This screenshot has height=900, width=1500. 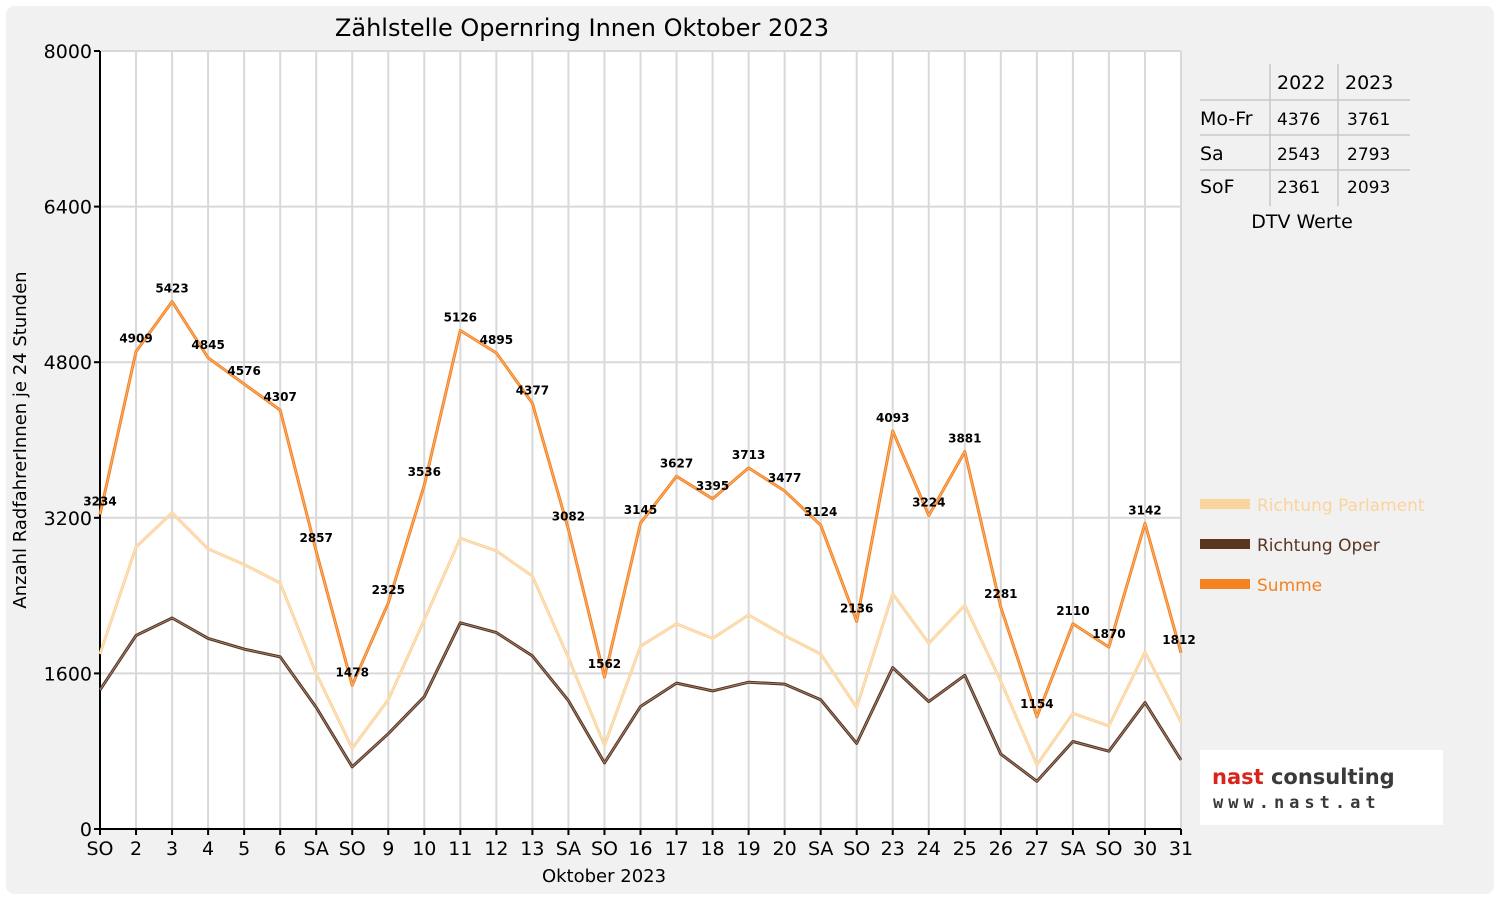 What do you see at coordinates (460, 849) in the screenshot?
I see `x-tick-label: 11` at bounding box center [460, 849].